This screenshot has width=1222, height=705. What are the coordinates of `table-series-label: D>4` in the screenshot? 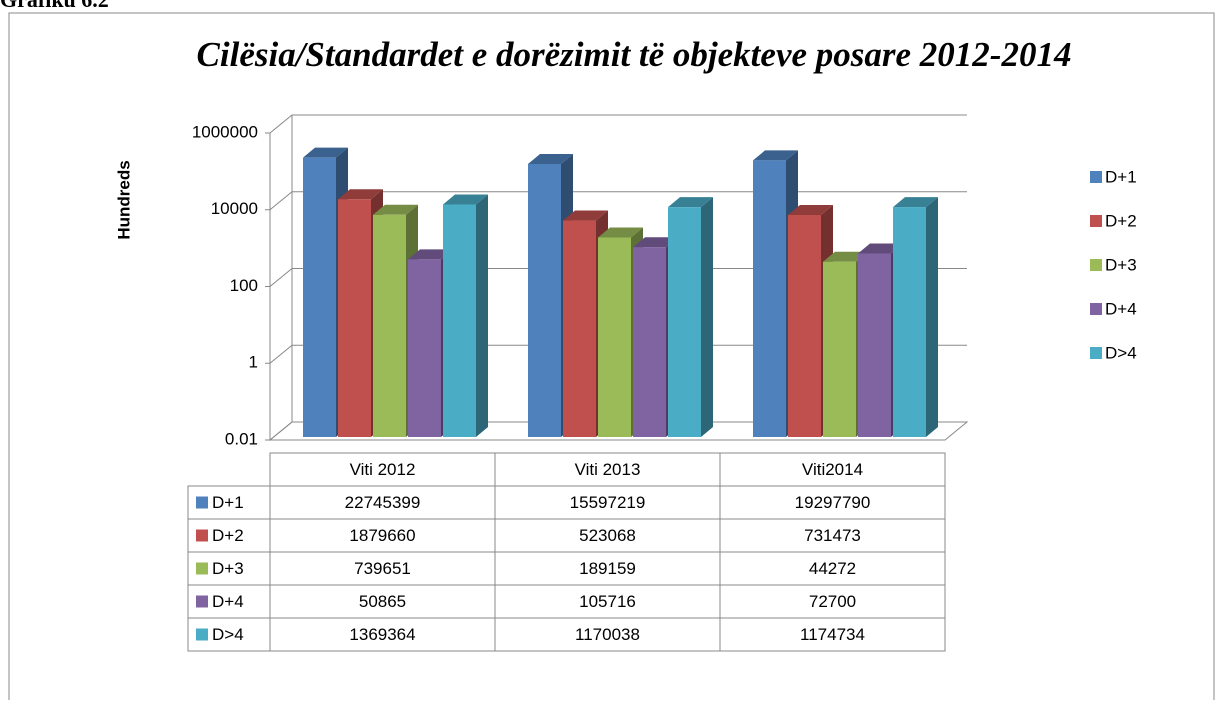 It's located at (228, 634).